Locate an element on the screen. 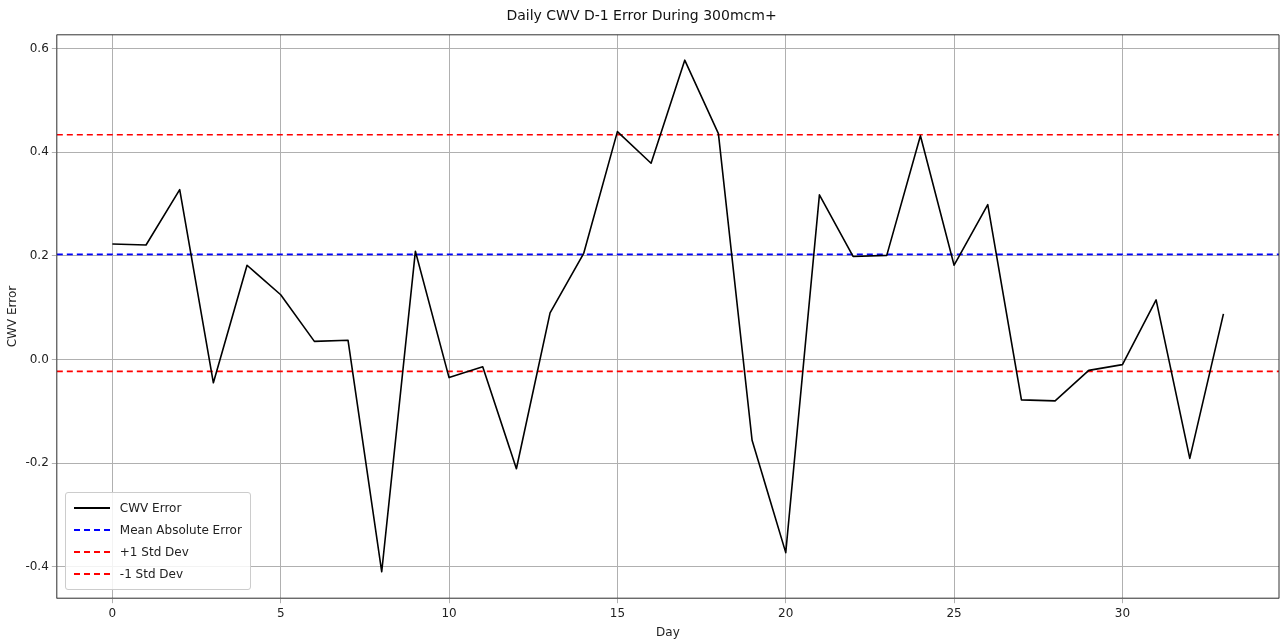 This screenshot has height=642, width=1281. x-tick-label: 30 is located at coordinates (1122, 612).